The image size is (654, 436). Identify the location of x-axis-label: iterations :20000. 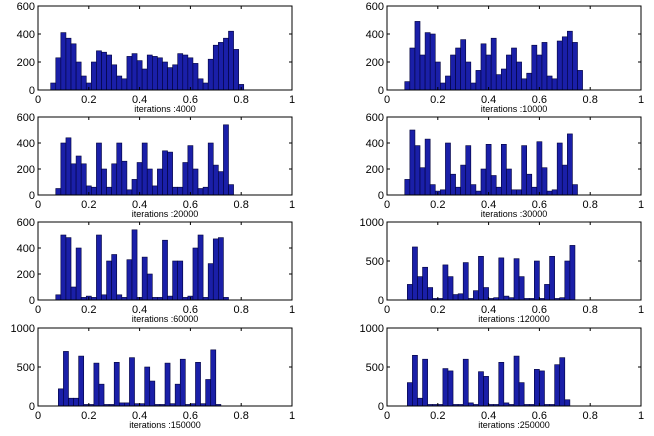
(165, 214).